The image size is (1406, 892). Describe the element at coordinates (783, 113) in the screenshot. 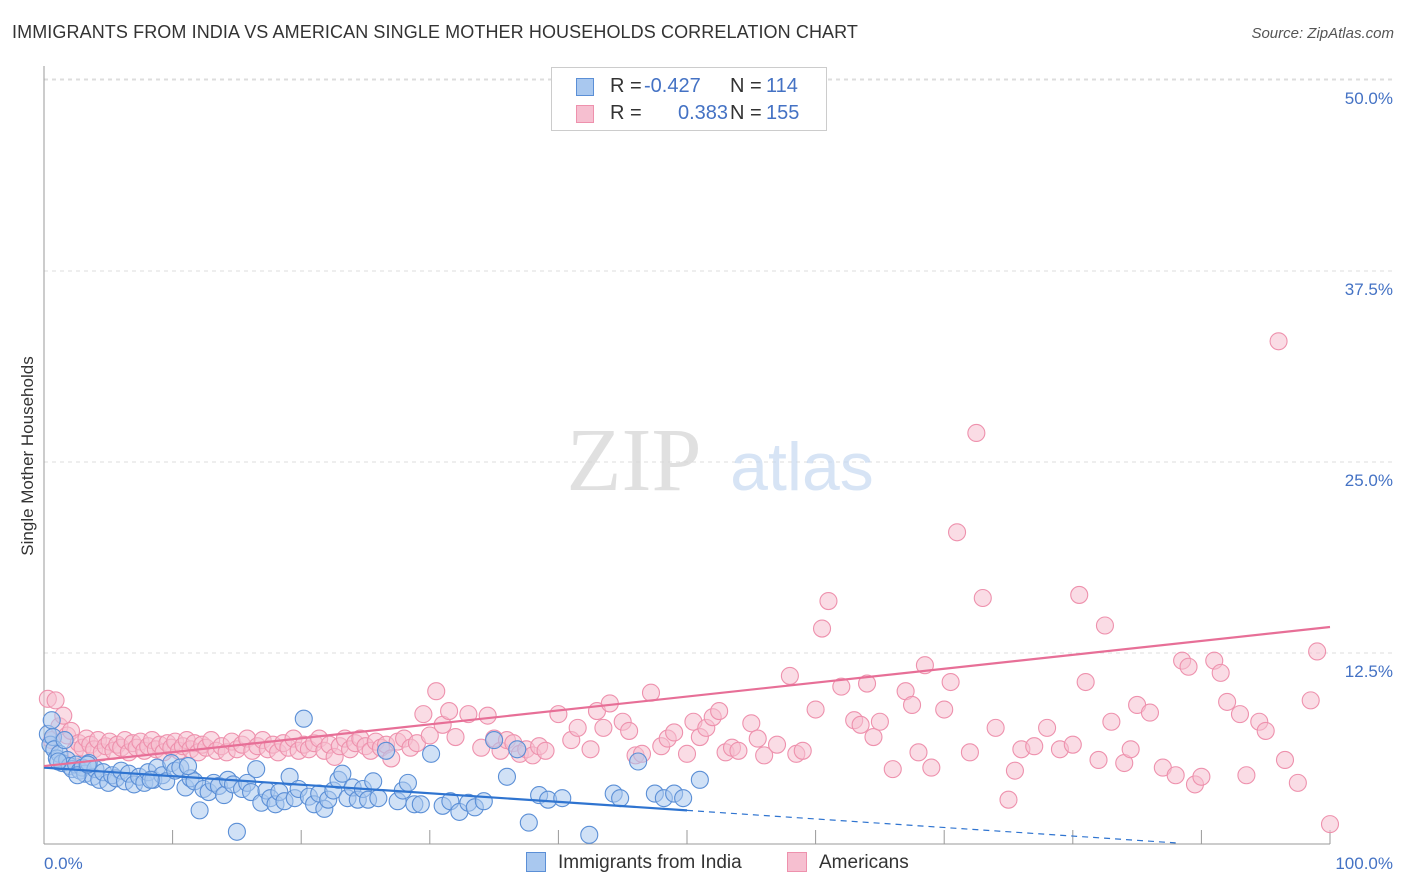

I see `legend-n-value: 155` at that location.